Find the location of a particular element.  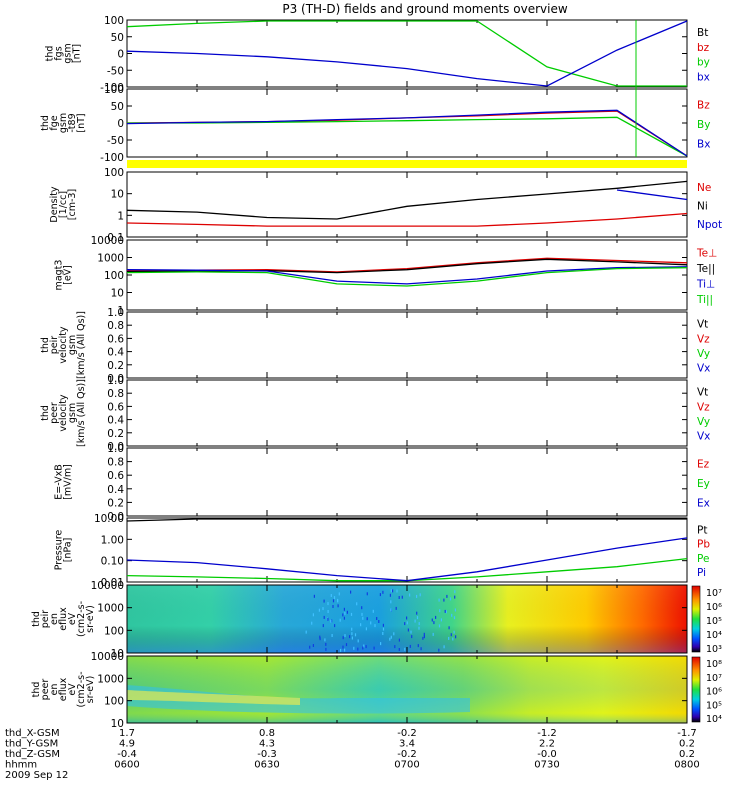

panel-3: 100001000100101magt3[eV]Te⊥Te||Ti⊥Ti|| is located at coordinates (386, 276).